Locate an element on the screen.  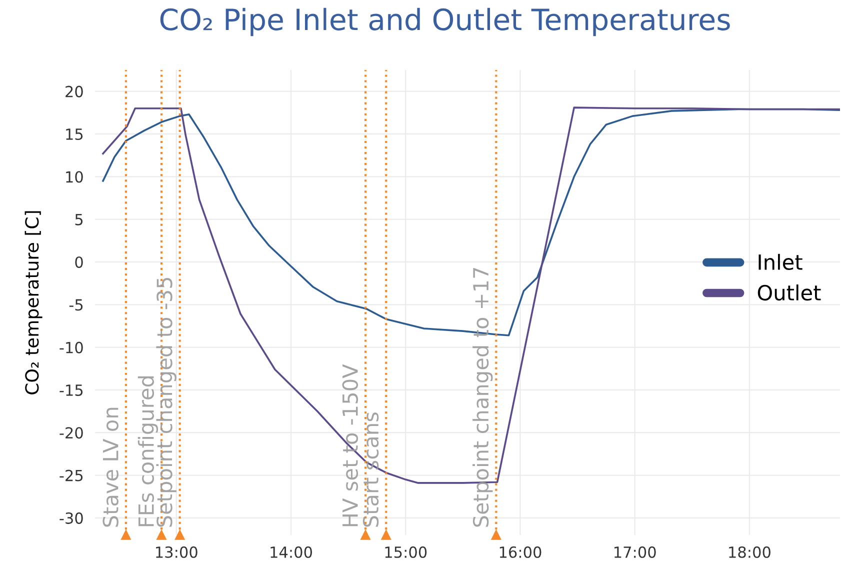
x-tick-label: 16:00 is located at coordinates (521, 552).